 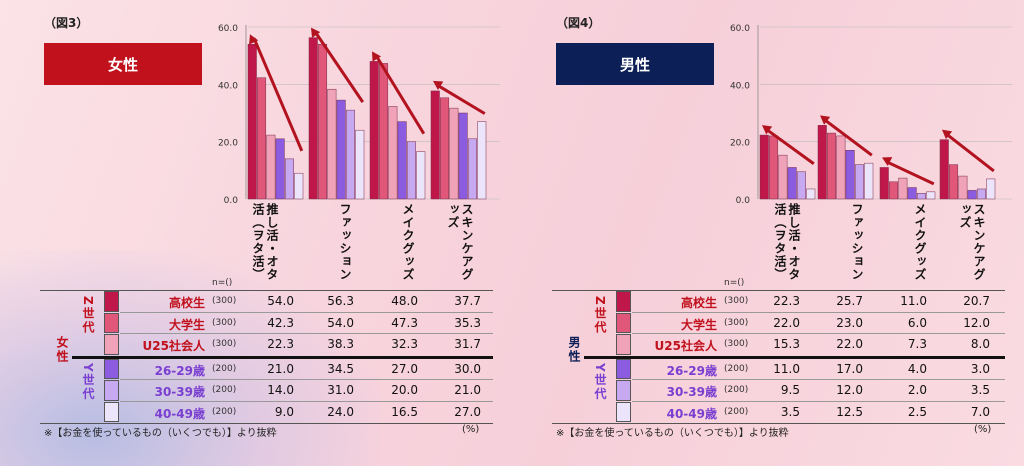 I want to click on gender-side-label: 男性, so click(x=574, y=350).